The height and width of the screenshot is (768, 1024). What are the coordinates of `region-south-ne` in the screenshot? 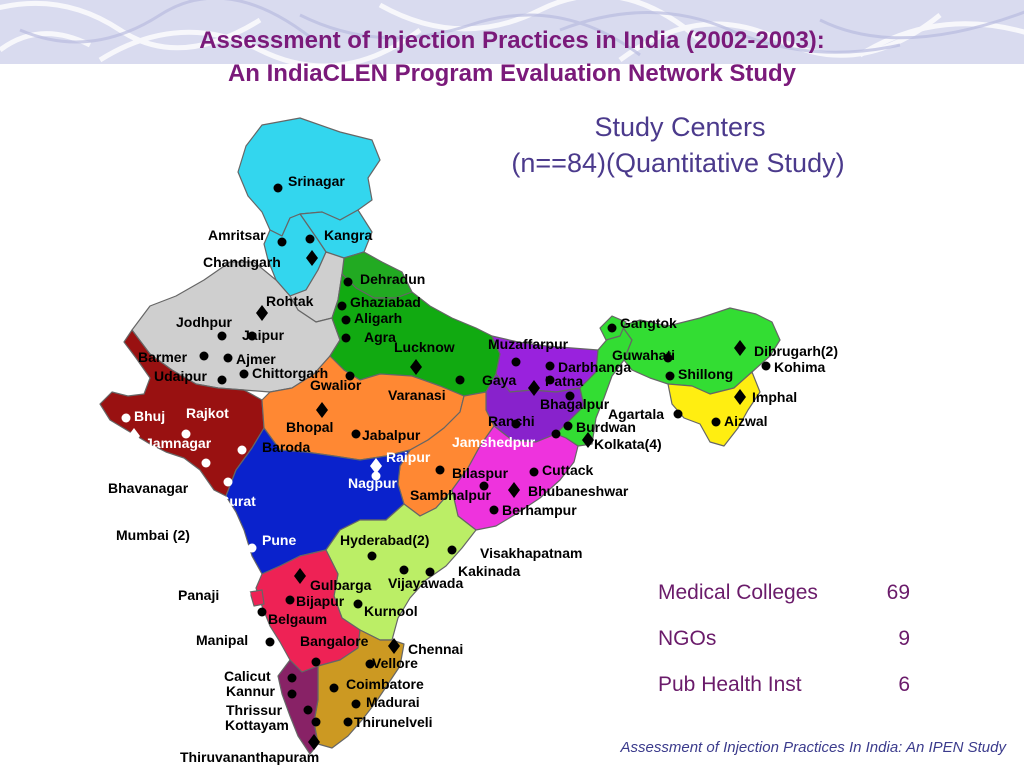 It's located at (714, 409).